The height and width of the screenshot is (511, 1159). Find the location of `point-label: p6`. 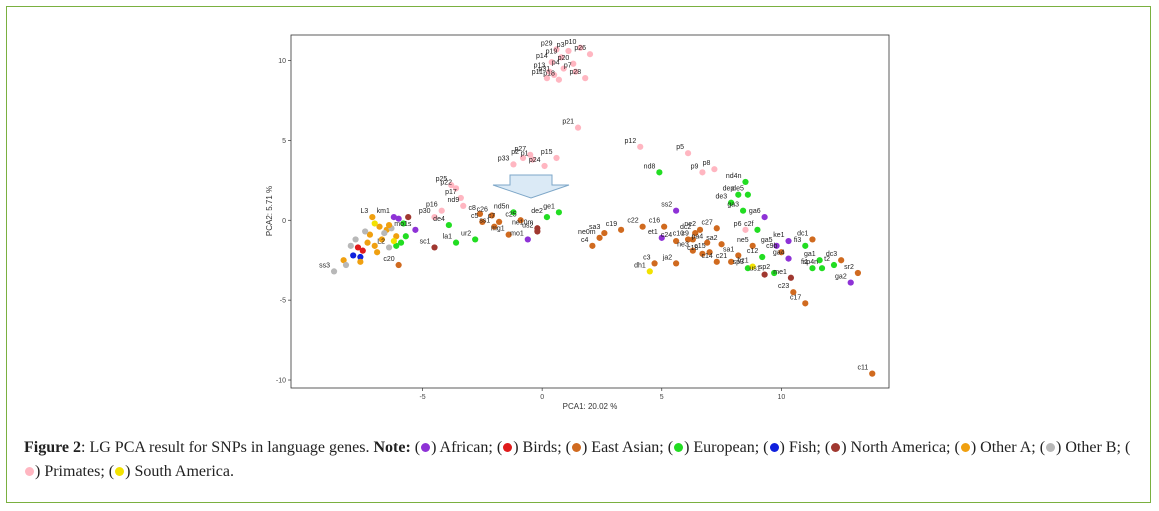

point-label: p6 is located at coordinates (738, 224).